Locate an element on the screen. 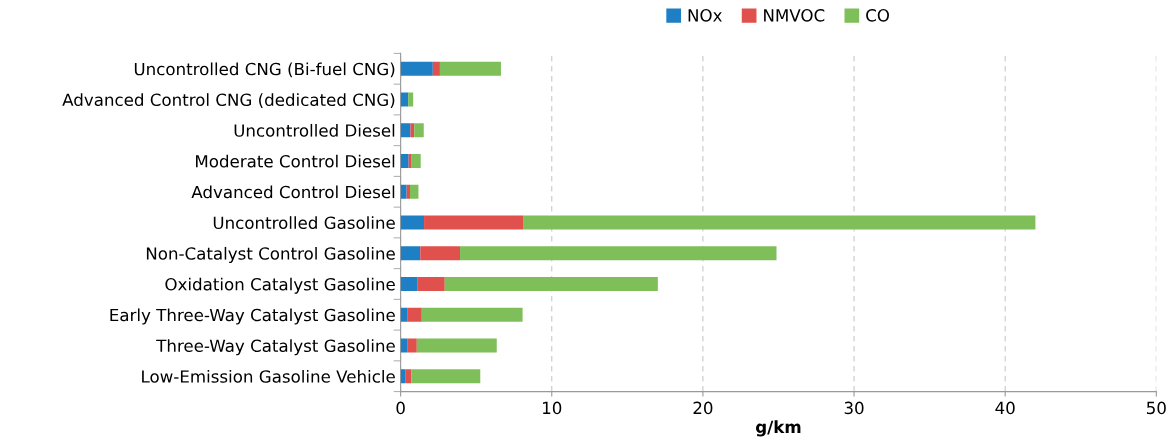 The height and width of the screenshot is (445, 1168). legend-label: NOx is located at coordinates (705, 15).